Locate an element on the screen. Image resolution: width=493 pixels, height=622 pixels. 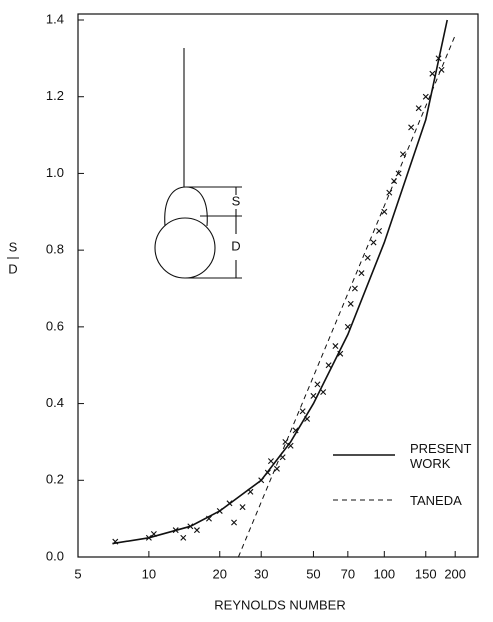
legend-label: TANEDA is located at coordinates (436, 500).